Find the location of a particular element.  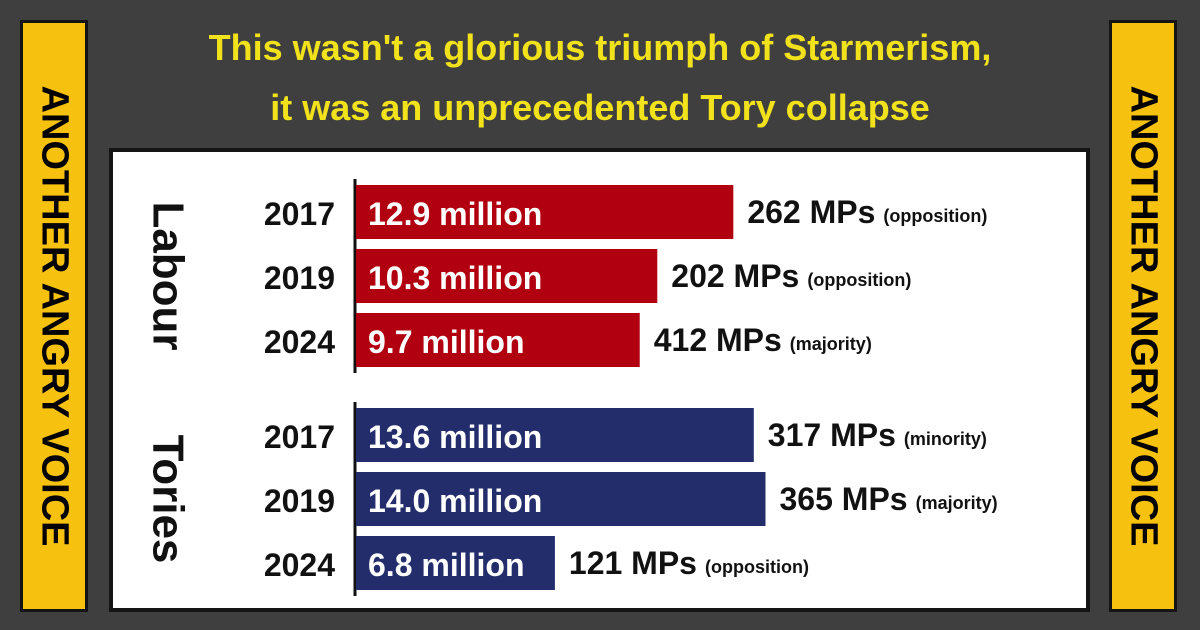

left-banner-text: ANOTHER ANGRY VOICE is located at coordinates (54, 316).